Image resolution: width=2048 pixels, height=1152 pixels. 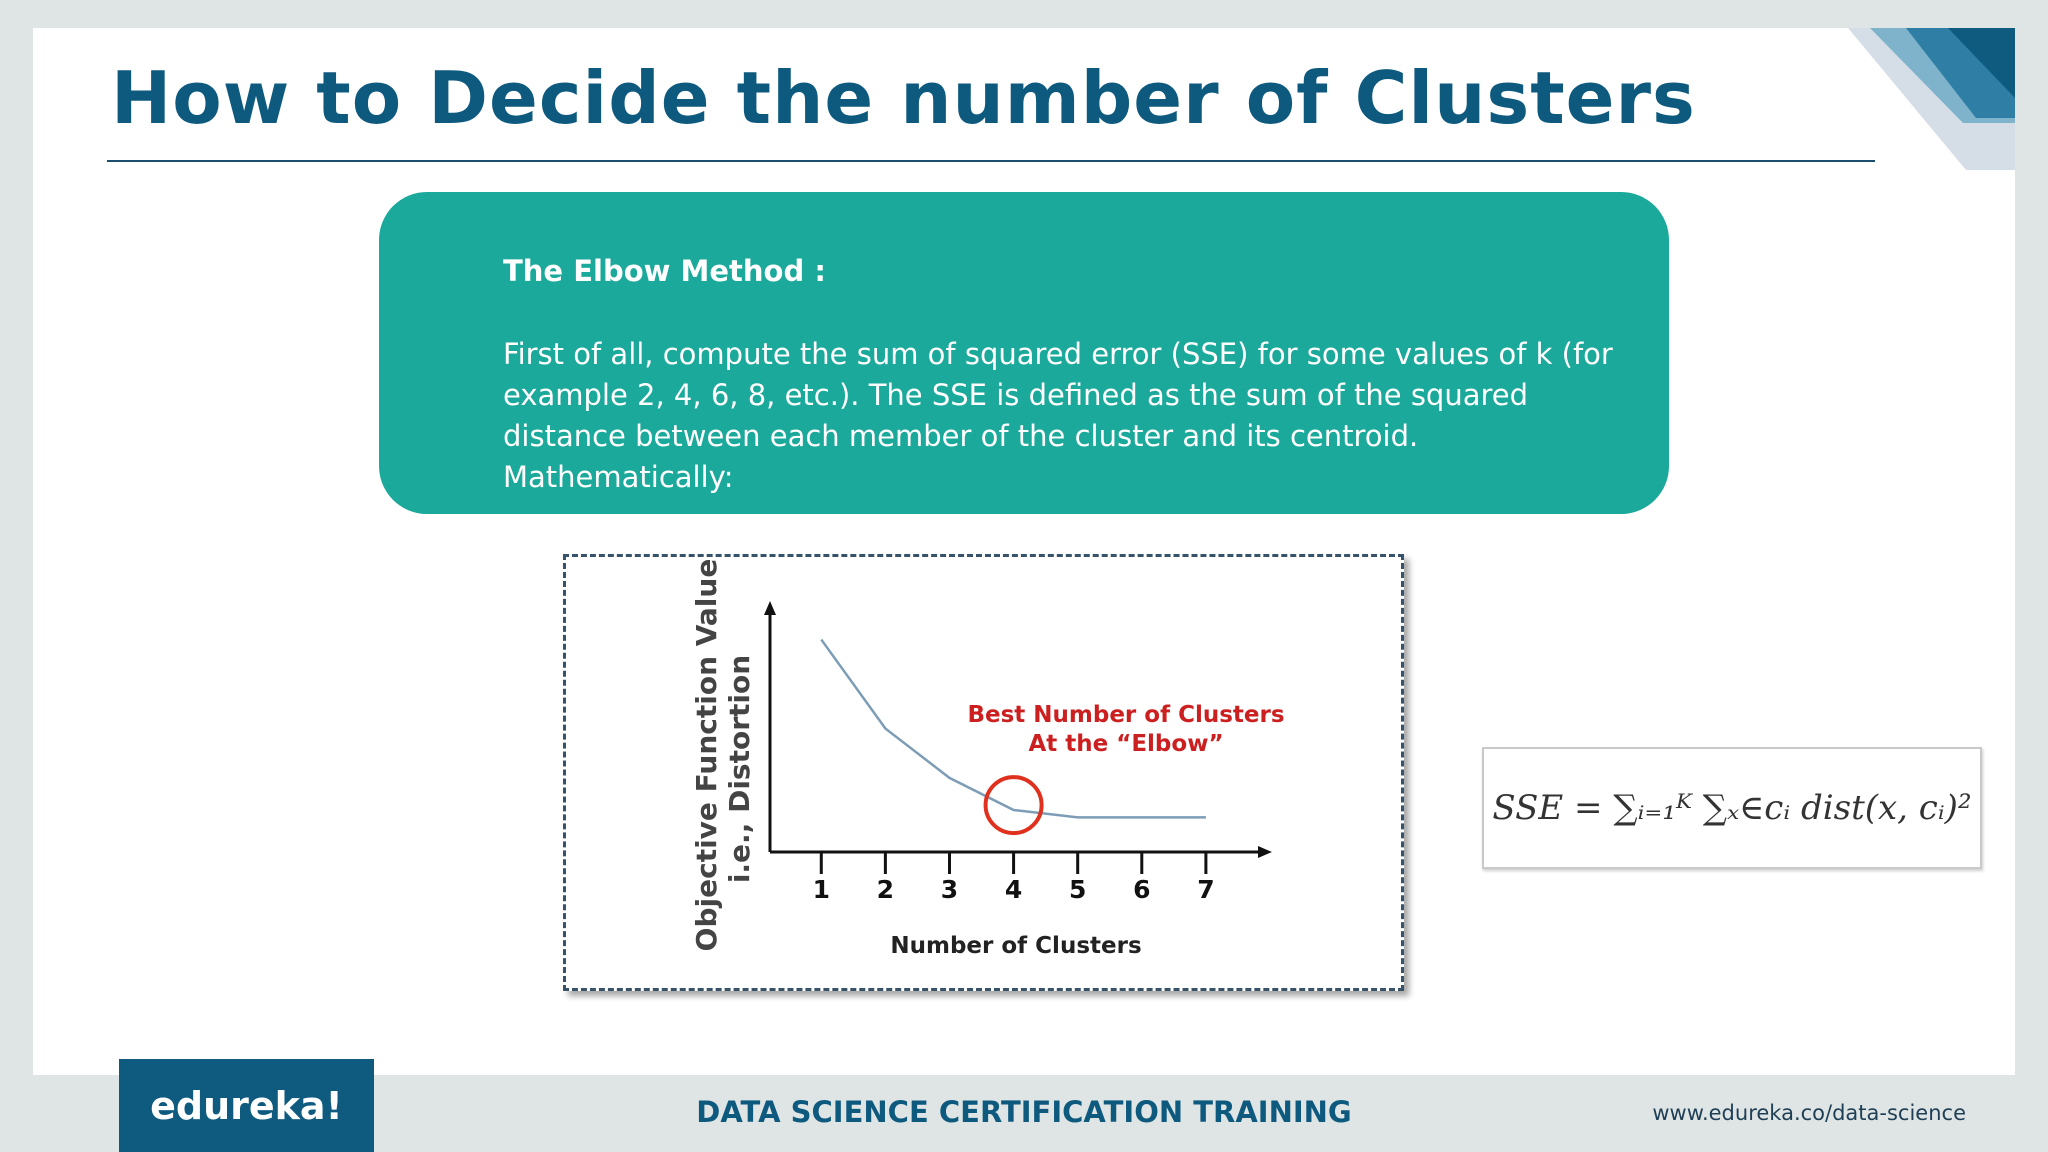 I want to click on elbow-marker, so click(x=1013, y=805).